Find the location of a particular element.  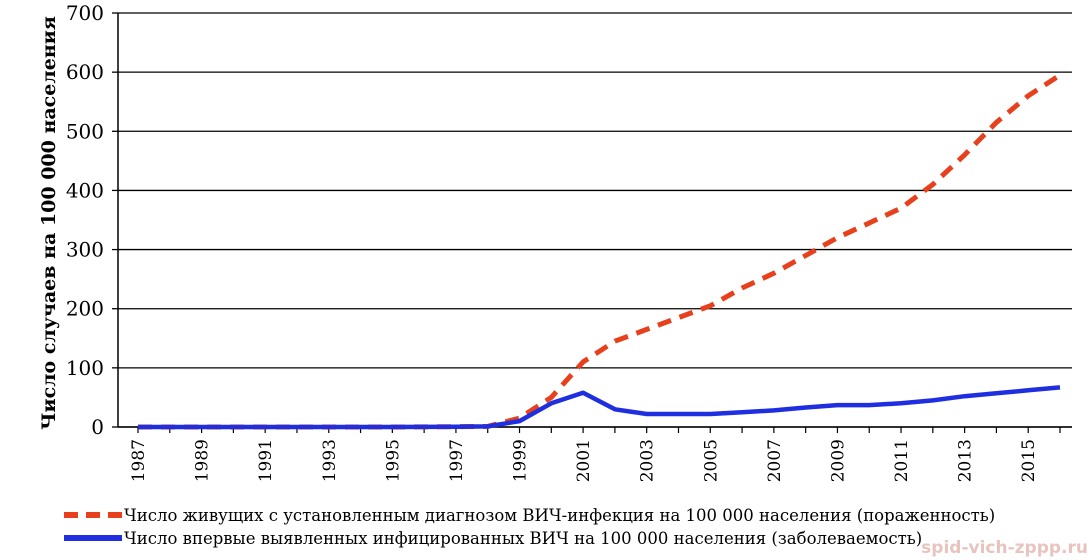

watermark: spid-vich-zppp.ru is located at coordinates (1004, 548).